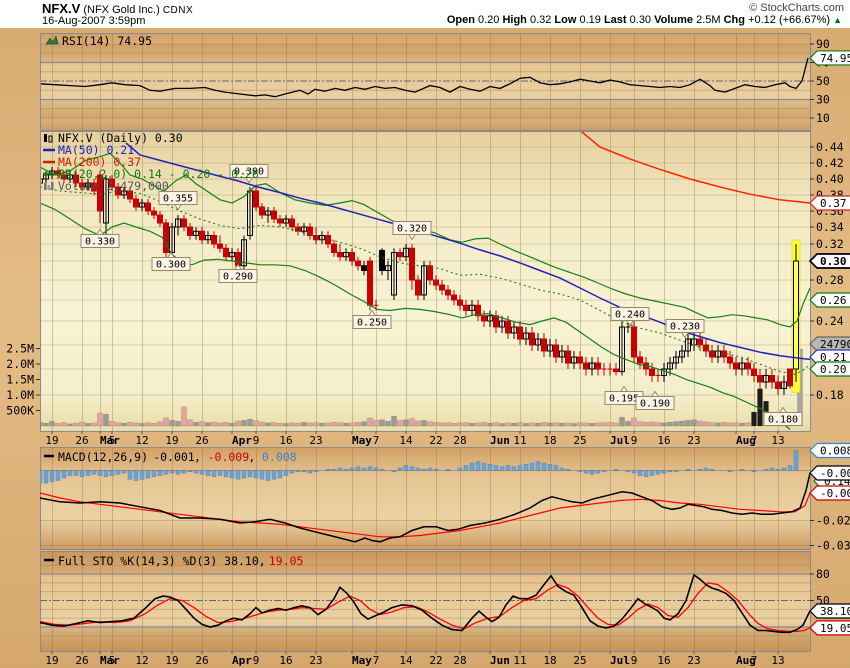  Describe the element at coordinates (655, 404) in the screenshot. I see `svg-text: 0.190` at that location.